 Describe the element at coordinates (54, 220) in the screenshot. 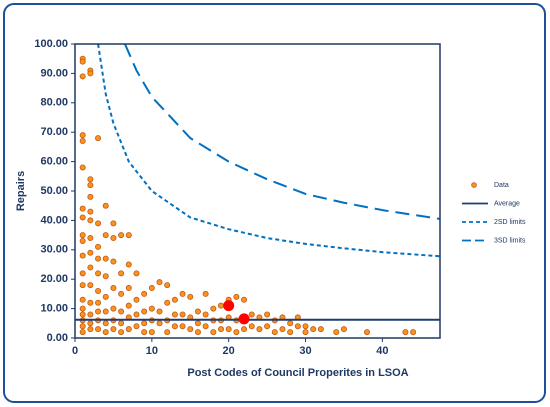

I see `y-tick-label: 40.00` at that location.